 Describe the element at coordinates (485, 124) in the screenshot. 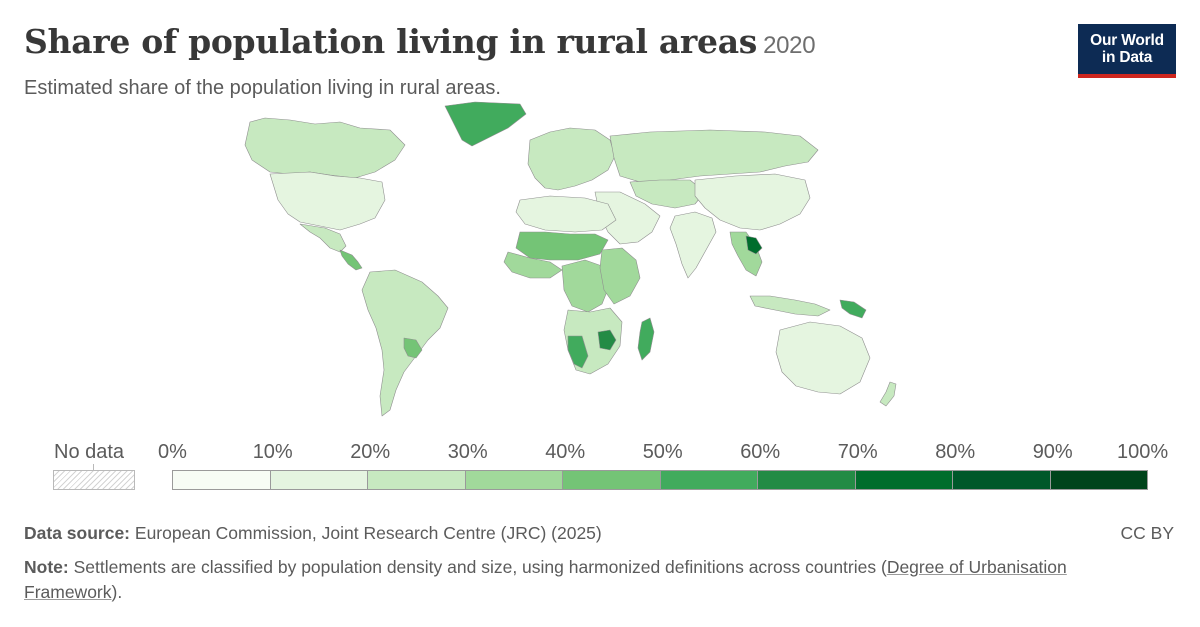

I see `region-greenland` at that location.